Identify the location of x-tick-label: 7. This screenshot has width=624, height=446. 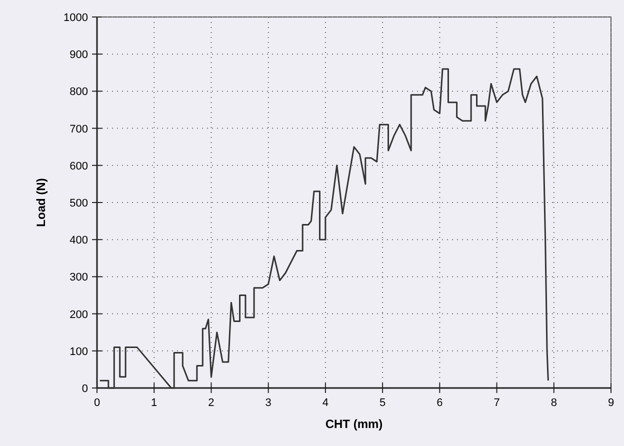
(497, 403).